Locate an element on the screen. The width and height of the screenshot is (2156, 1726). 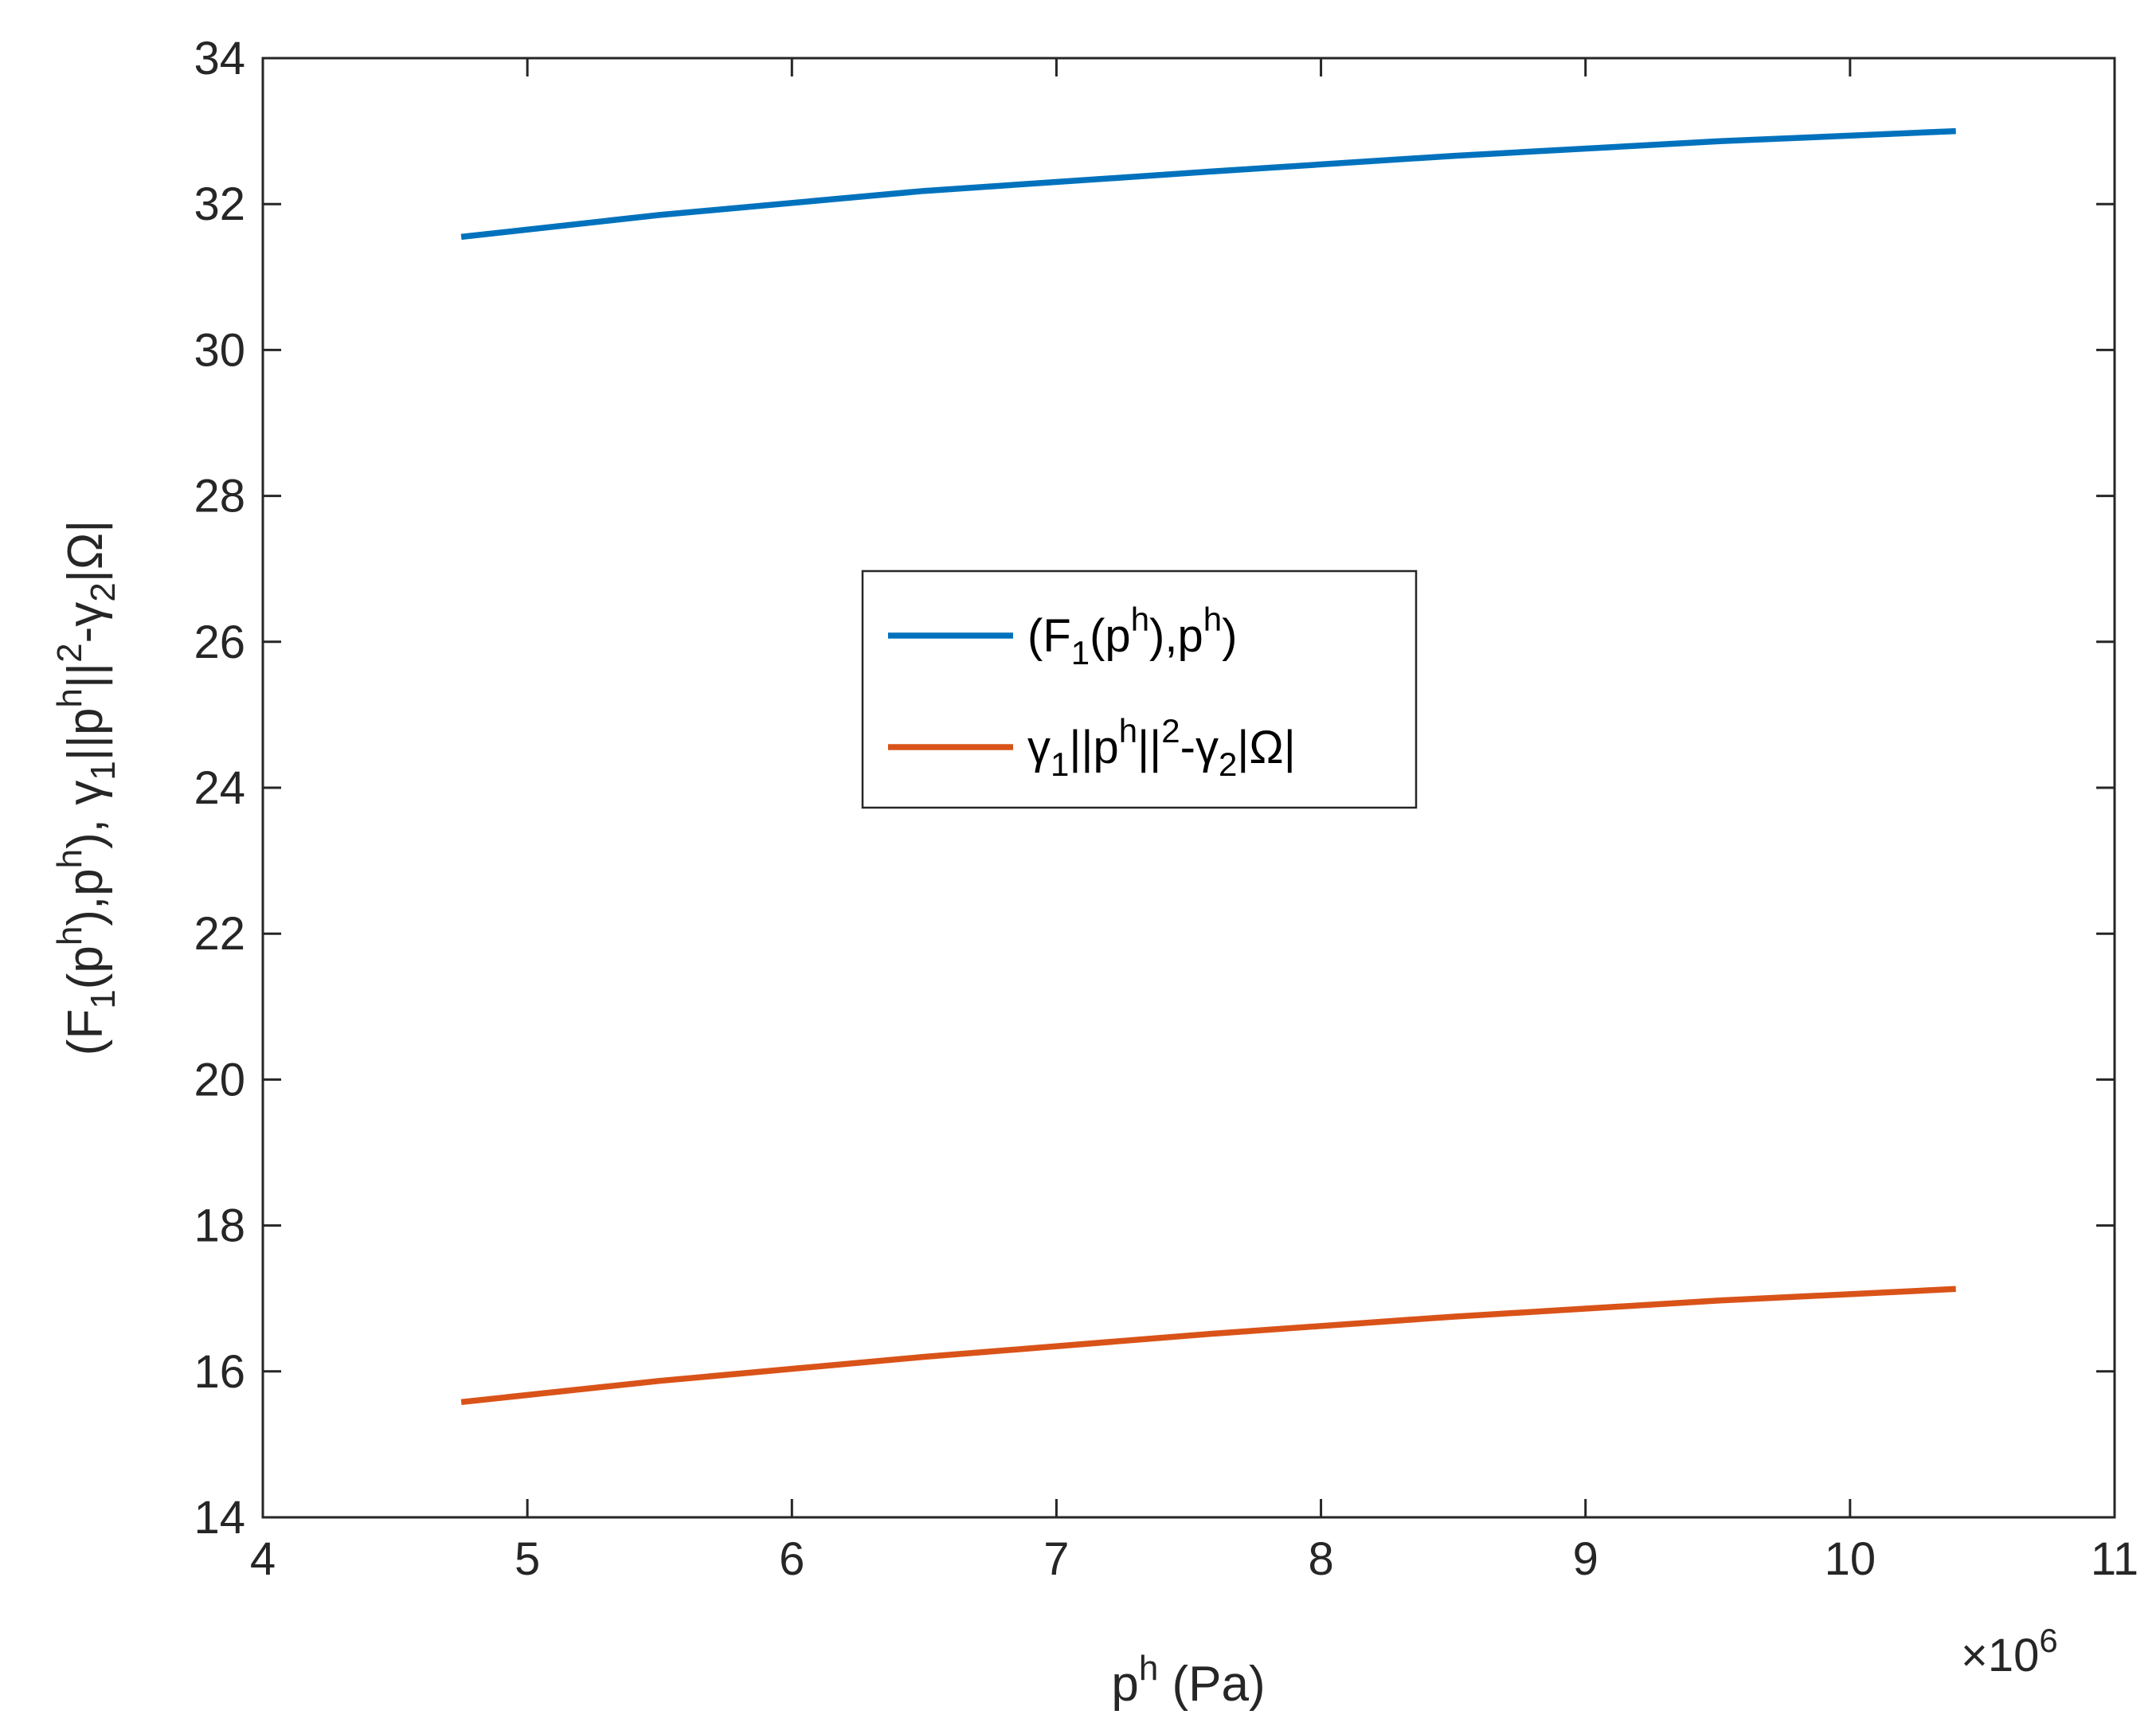
x-axis-label: ph (Pa) is located at coordinates (1188, 1680).